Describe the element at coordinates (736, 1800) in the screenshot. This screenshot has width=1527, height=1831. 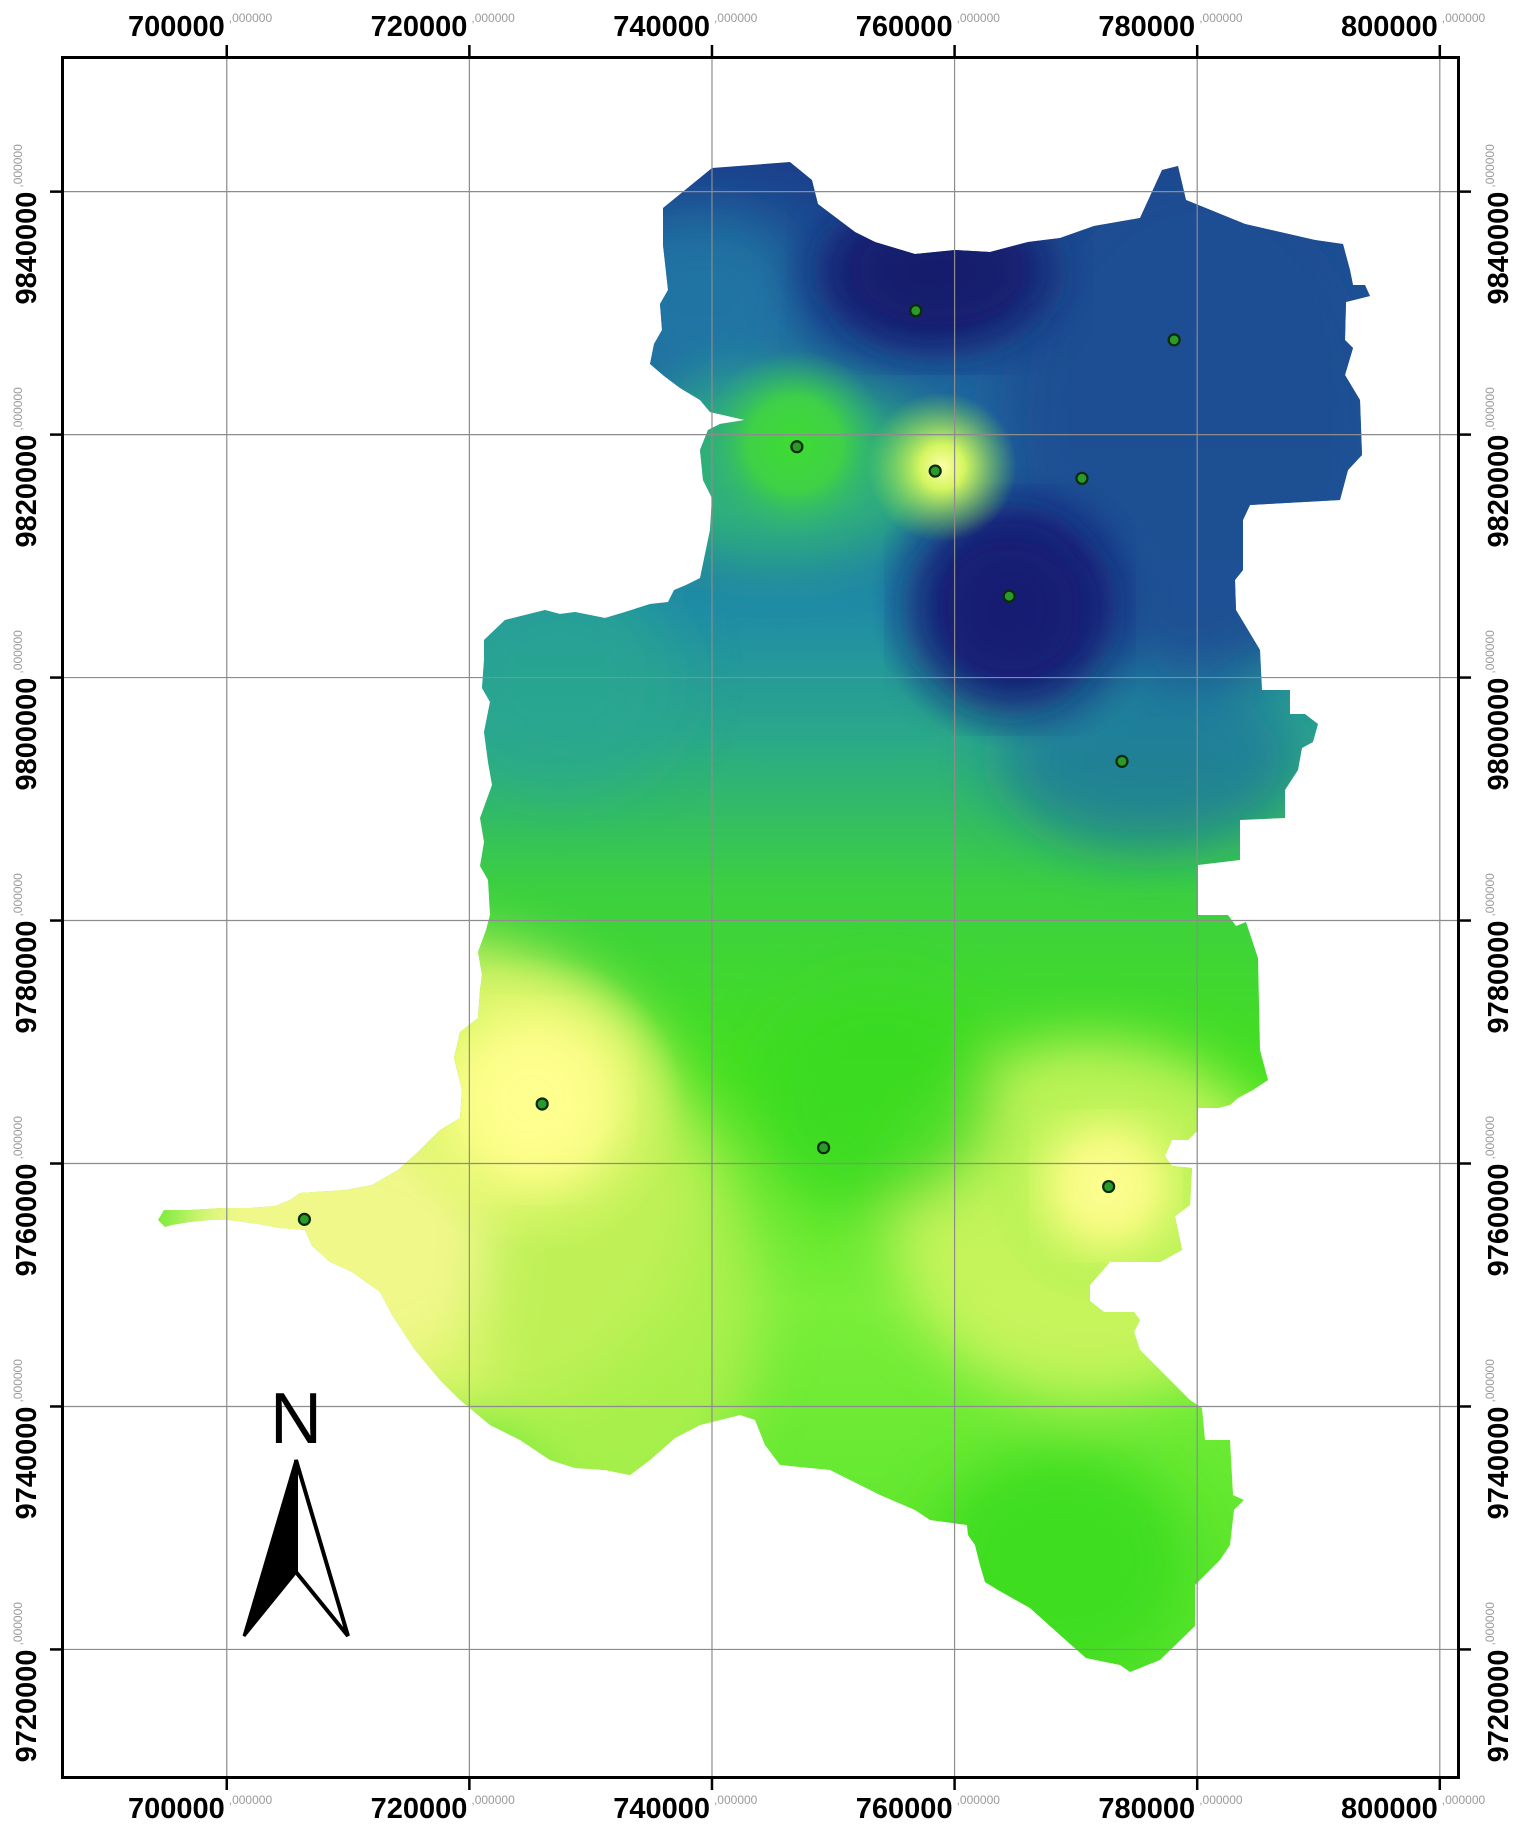
I see `x-tick-suffix-bottom-2: ,000000` at that location.